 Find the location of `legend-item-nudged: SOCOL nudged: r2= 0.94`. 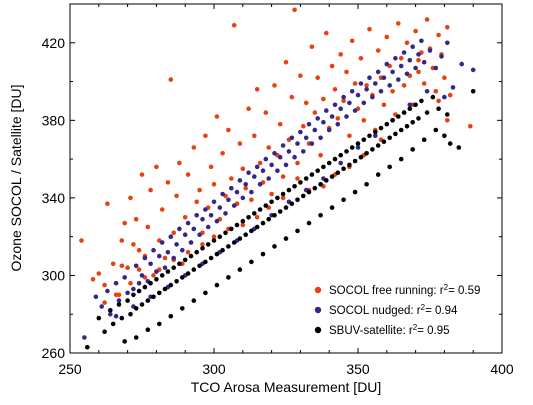

legend-item-nudged: SOCOL nudged: r2= 0.94 is located at coordinates (386, 310).